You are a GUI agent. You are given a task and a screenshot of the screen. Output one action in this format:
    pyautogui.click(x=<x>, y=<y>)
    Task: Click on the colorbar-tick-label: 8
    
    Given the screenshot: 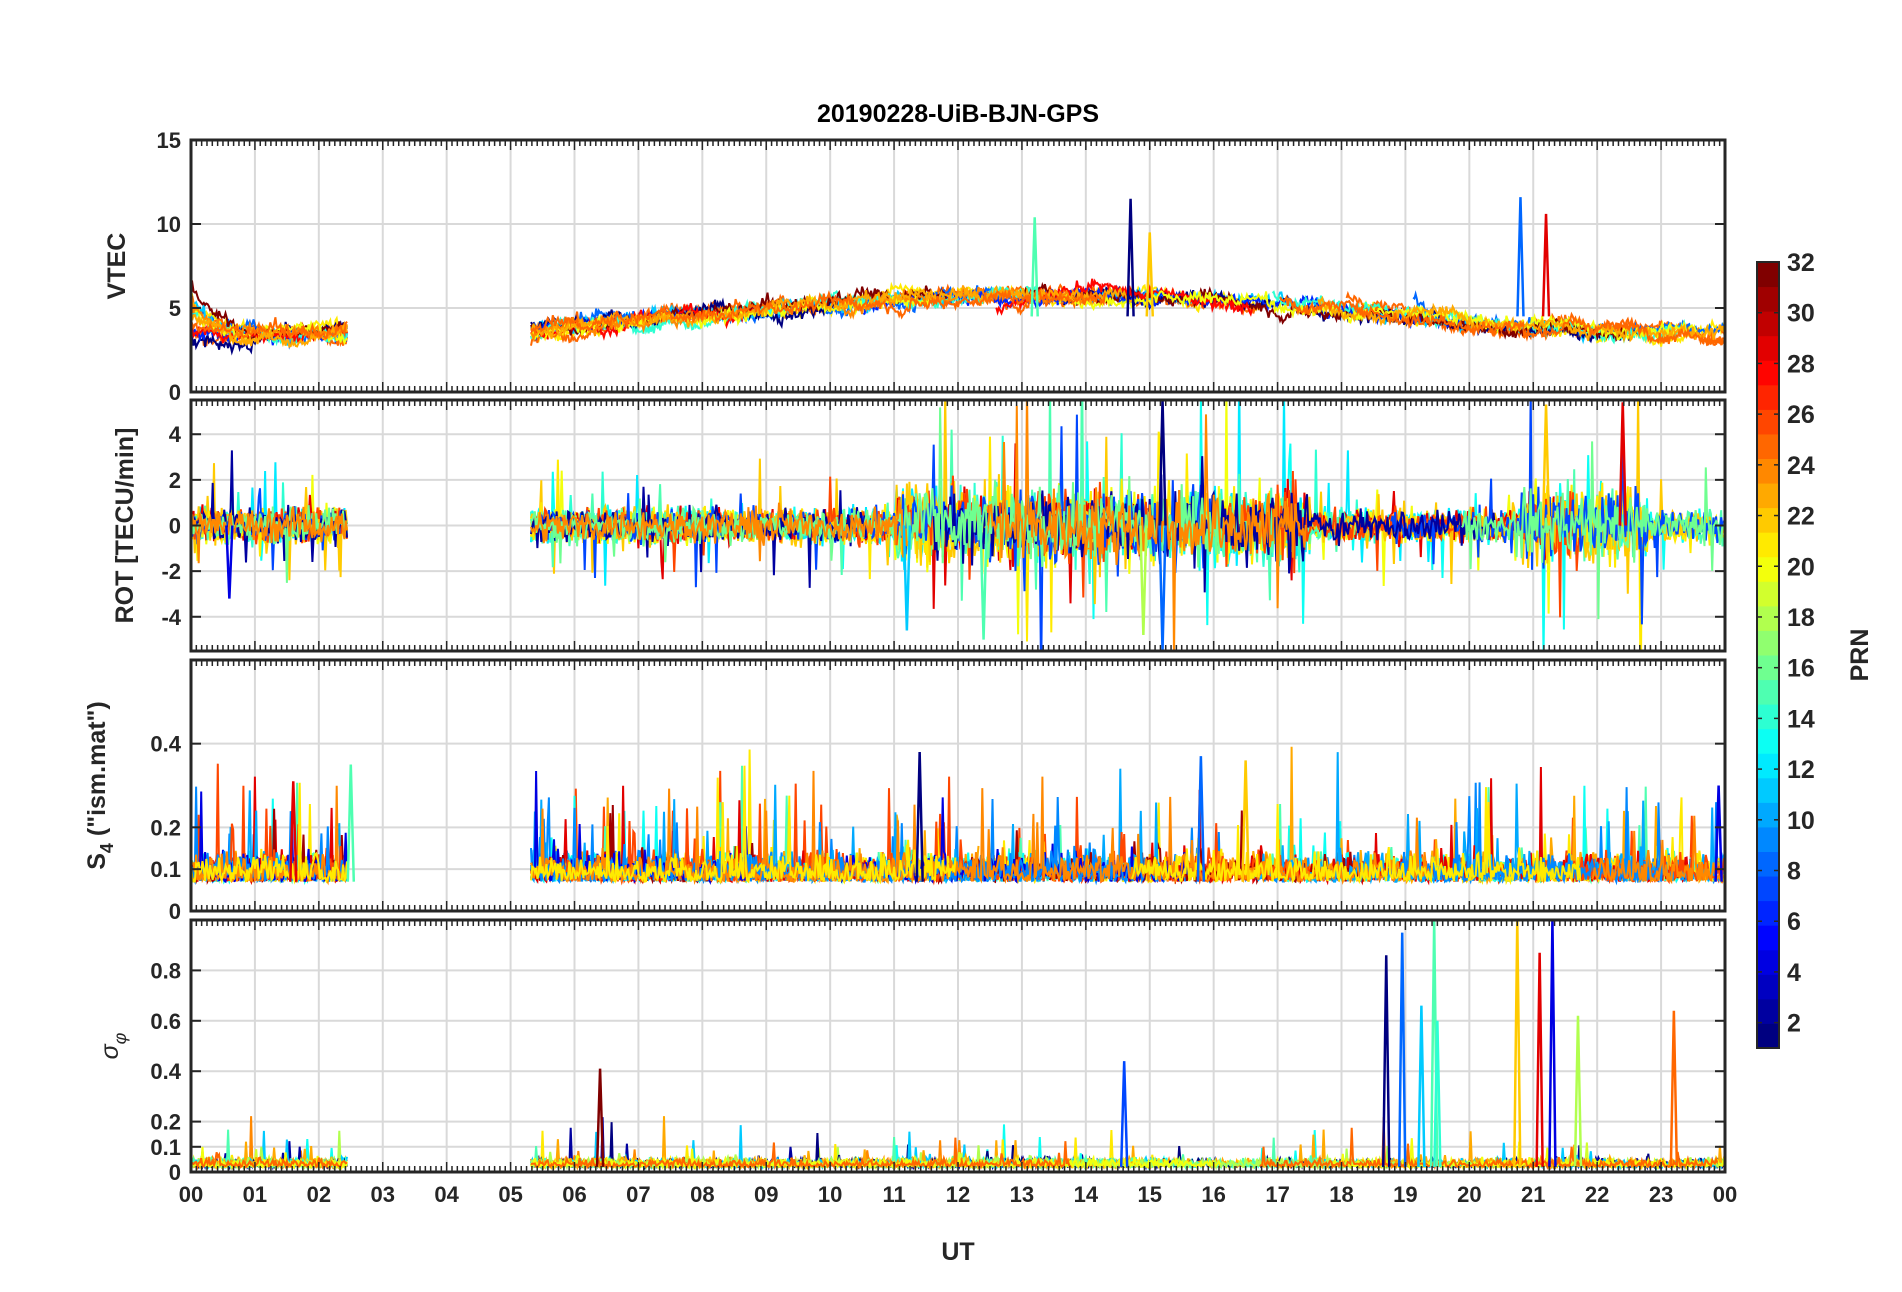 What is the action you would take?
    pyautogui.click(x=1794, y=872)
    